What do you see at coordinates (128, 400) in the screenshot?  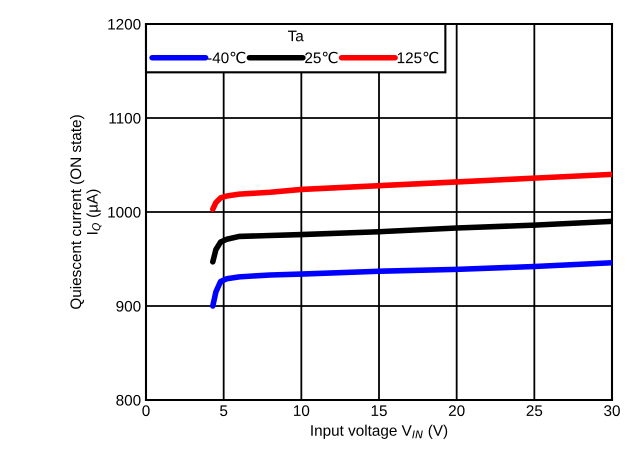 I see `y-tick-label: 800` at bounding box center [128, 400].